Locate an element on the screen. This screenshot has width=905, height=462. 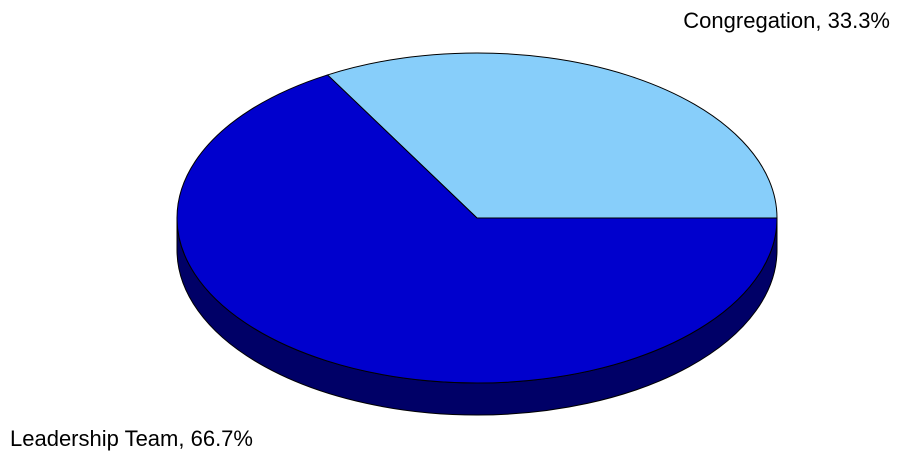
slice-label: Congregation, 33.3% is located at coordinates (786, 20).